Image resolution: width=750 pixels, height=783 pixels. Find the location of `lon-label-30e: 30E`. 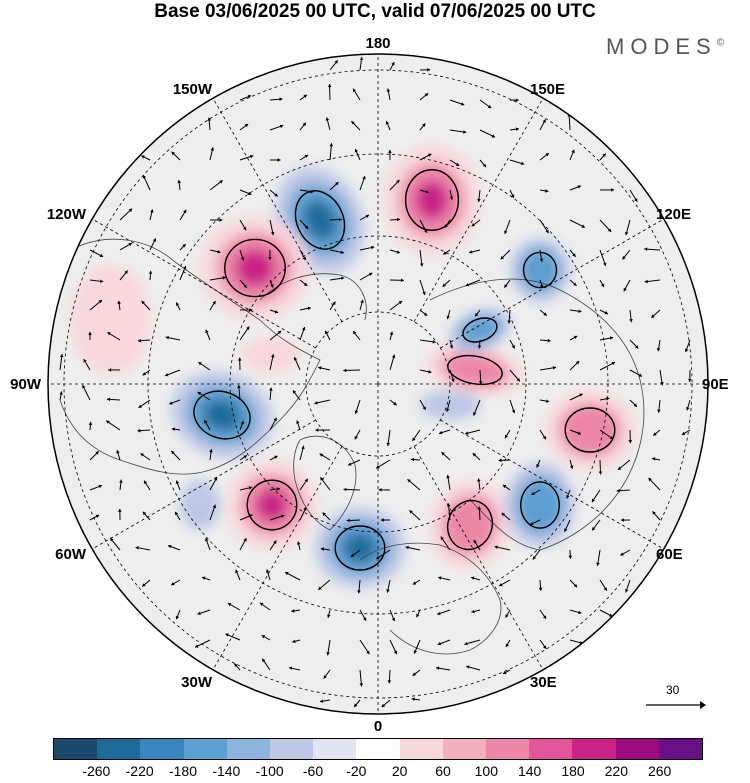

lon-label-30e: 30E is located at coordinates (543, 682).